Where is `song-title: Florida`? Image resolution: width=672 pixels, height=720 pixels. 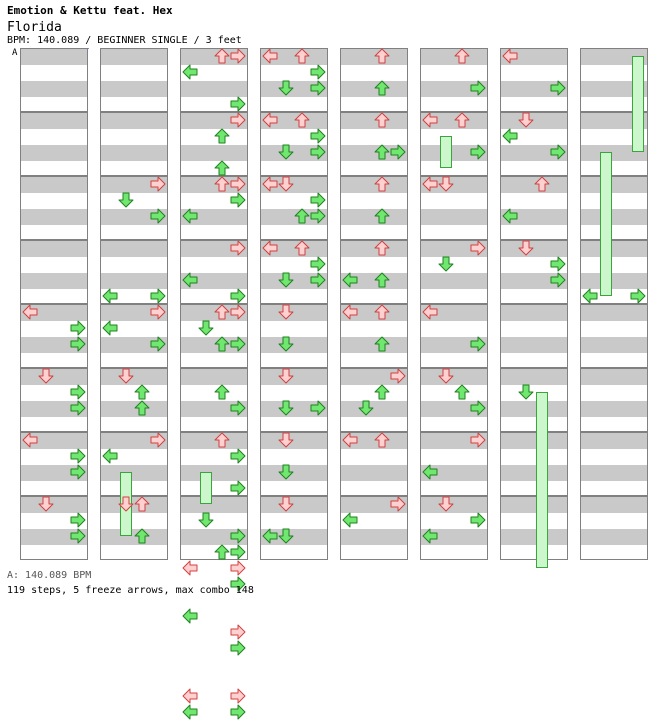
song-title: Florida is located at coordinates (34, 27).